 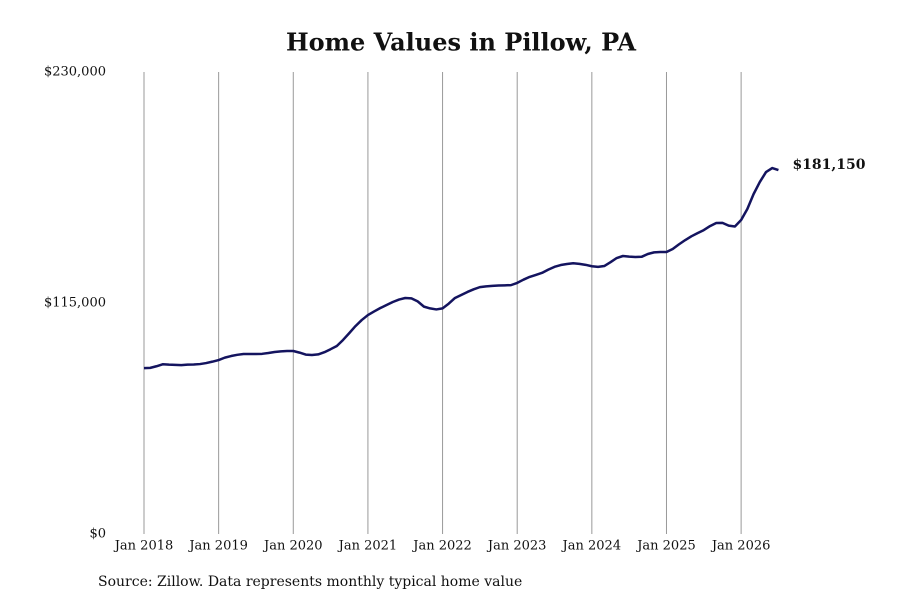 I want to click on y-tick-label: $230,000, so click(x=75, y=72).